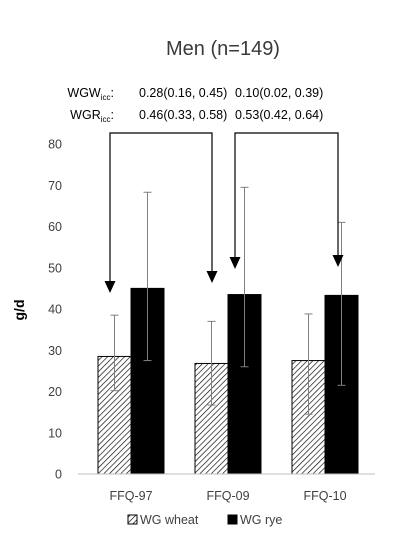 The width and height of the screenshot is (403, 536). I want to click on stat-value-wgr-2: 0.53(0.42, 0.64), so click(279, 115).